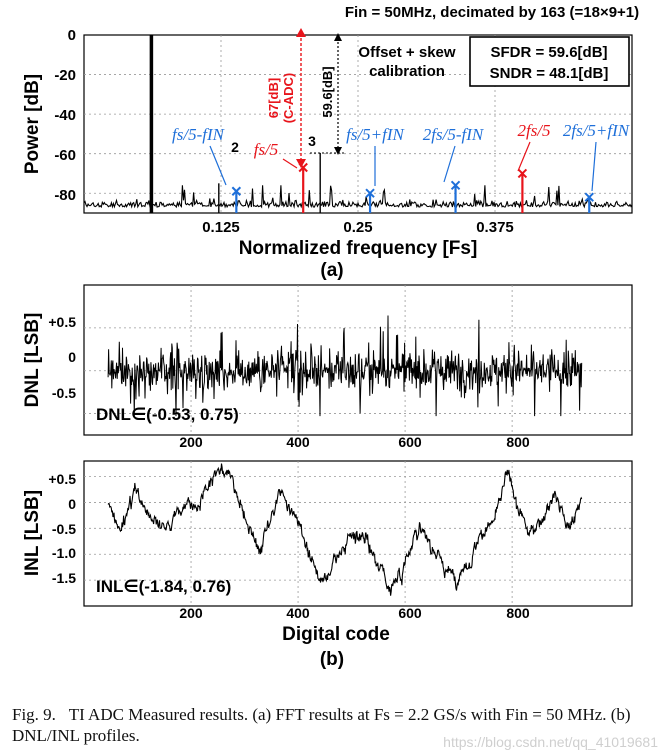  Describe the element at coordinates (336, 634) in the screenshot. I see `inl-x-axis-label: Digital code` at that location.